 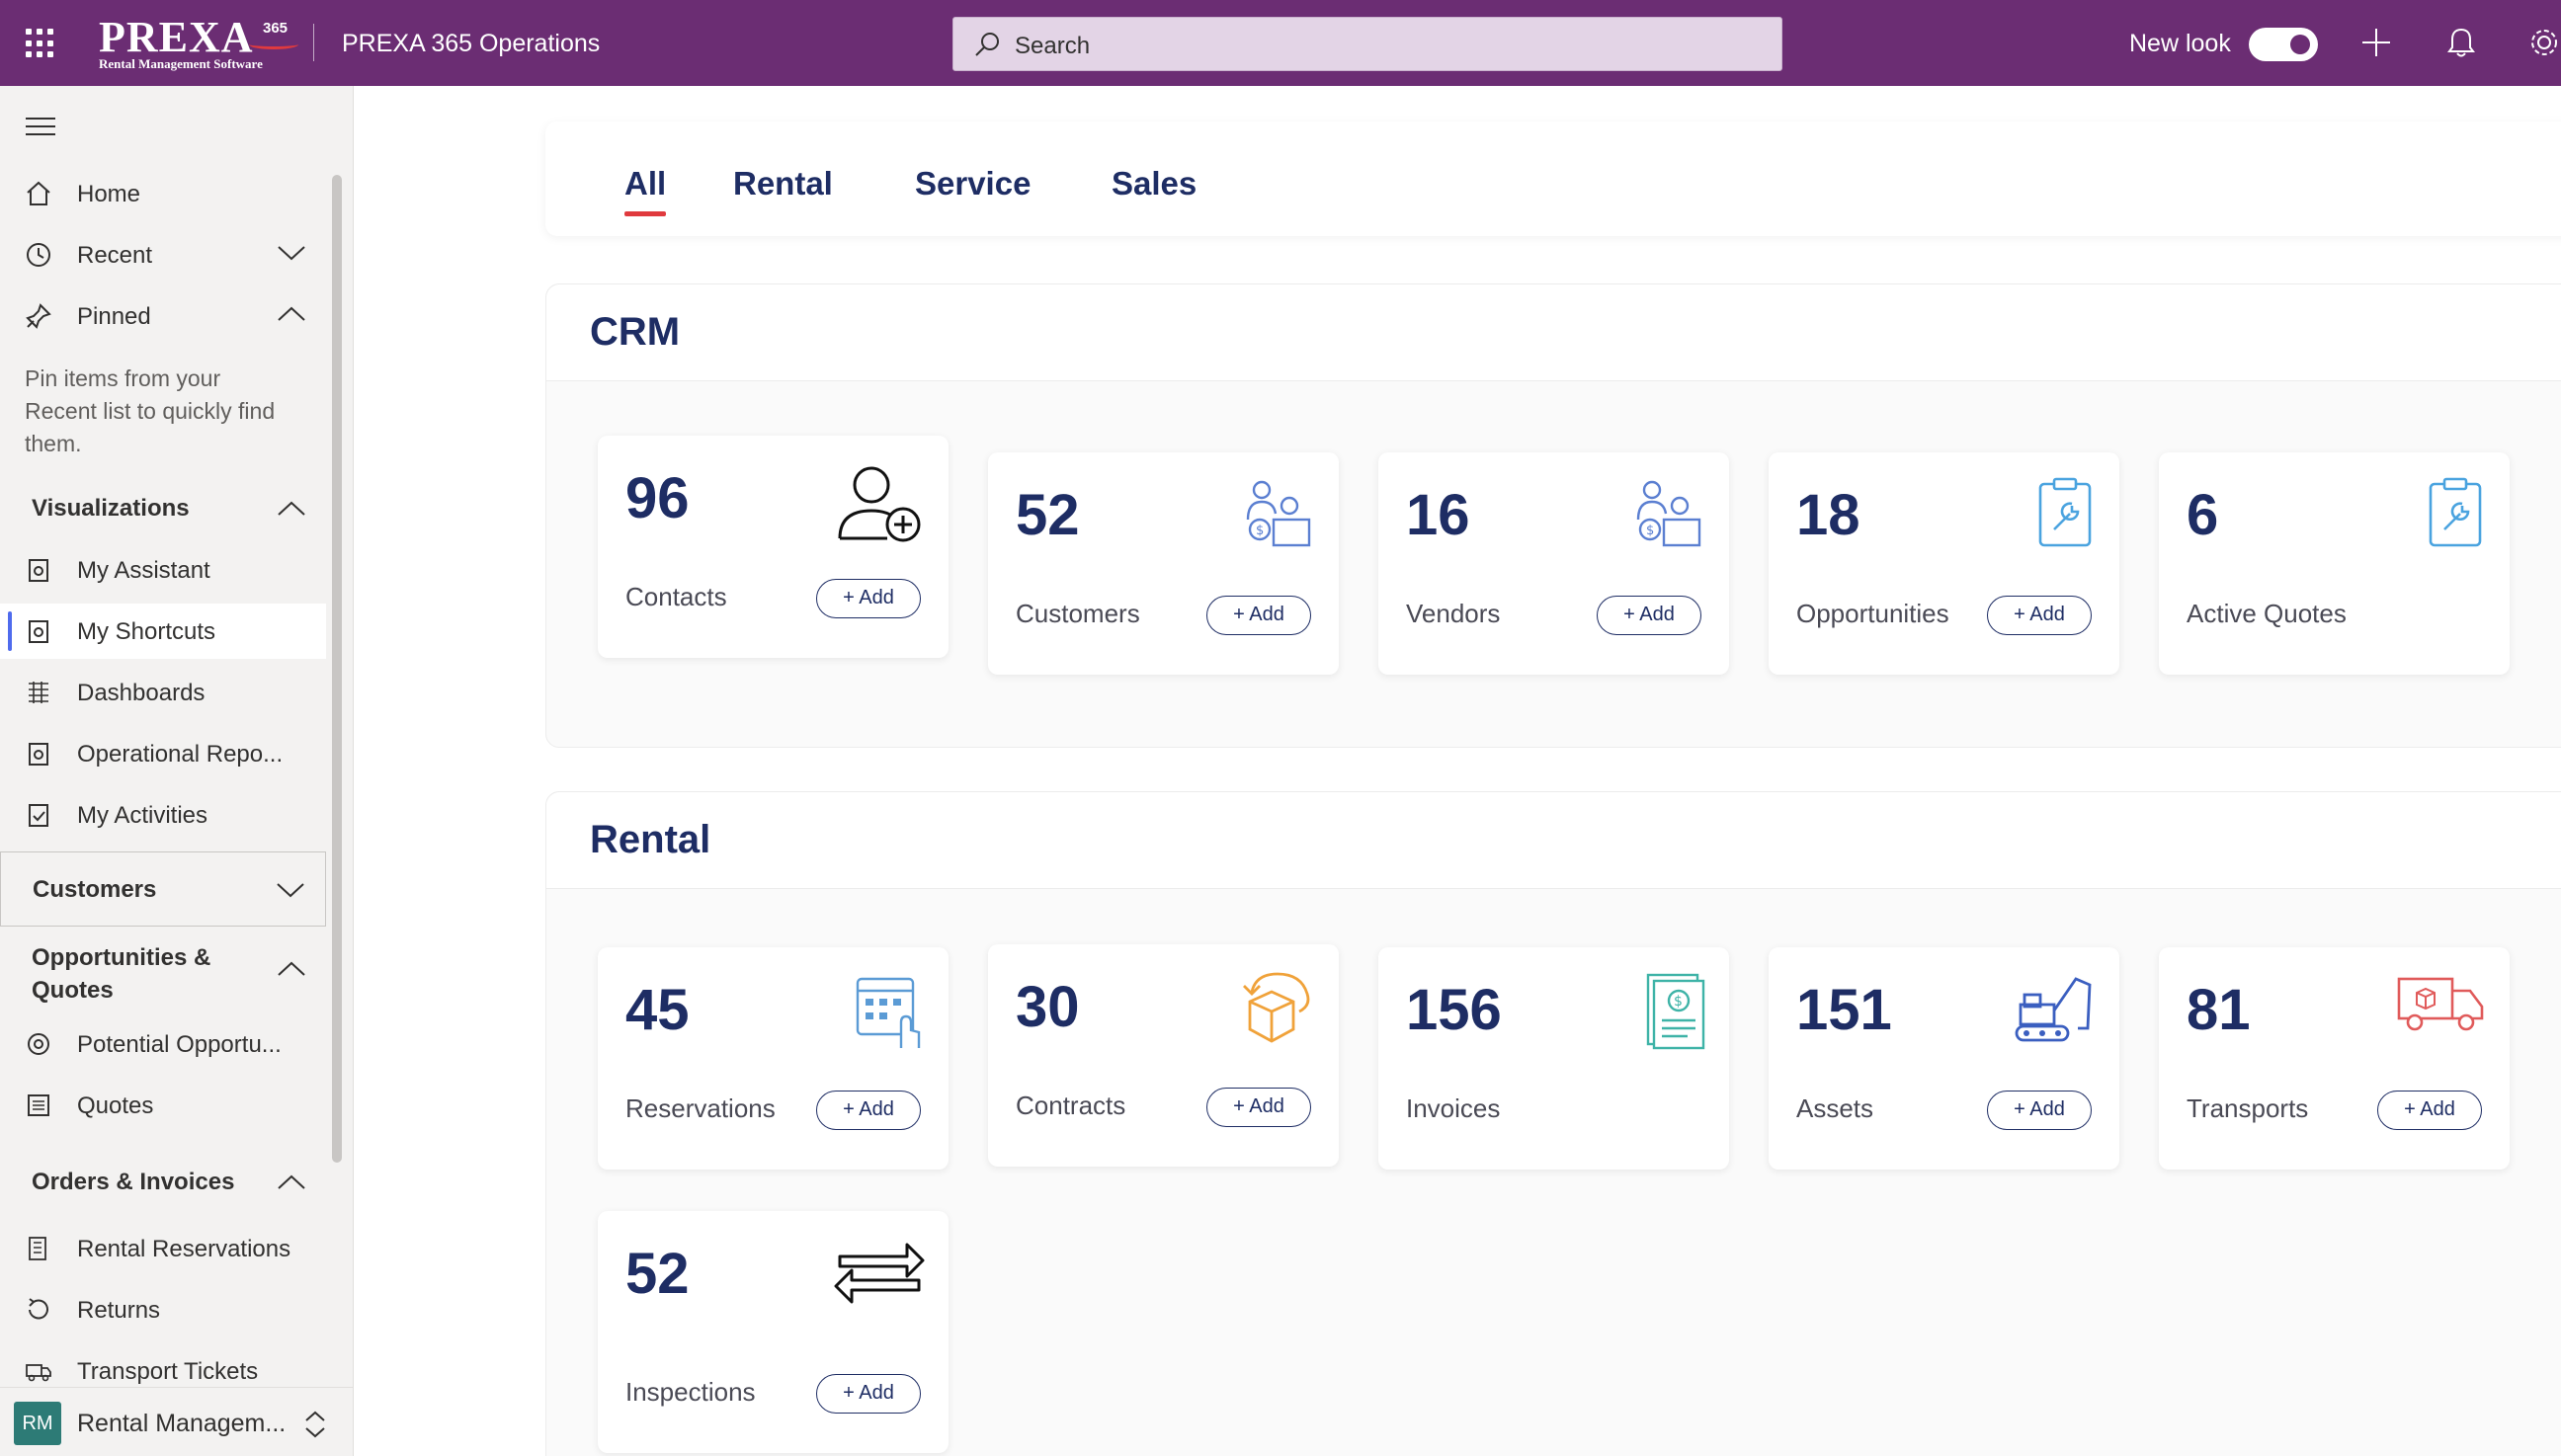 What do you see at coordinates (38, 255) in the screenshot?
I see `clock-icon` at bounding box center [38, 255].